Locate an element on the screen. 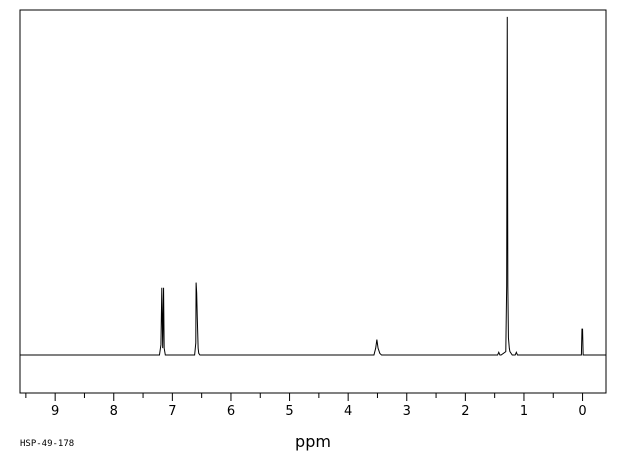  x-tick-label: 8 is located at coordinates (114, 411).